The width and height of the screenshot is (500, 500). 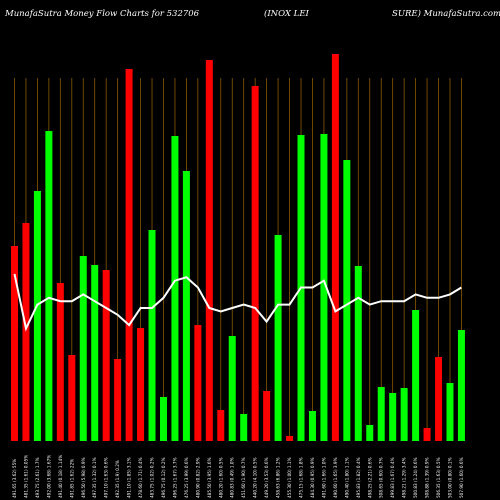 I want to click on x-tick-label: 498.25 (2.21) 0.6%, so click(x=369, y=477).